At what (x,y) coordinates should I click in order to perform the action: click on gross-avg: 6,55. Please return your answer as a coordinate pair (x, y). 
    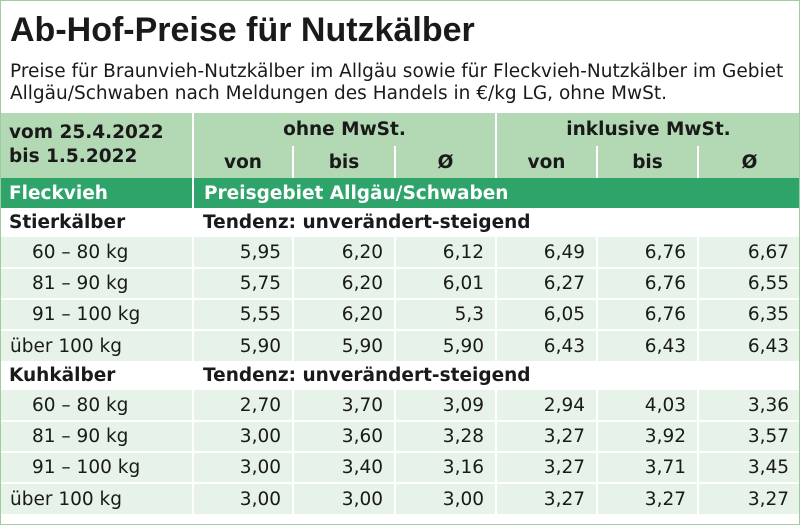
    Looking at the image, I should click on (748, 283).